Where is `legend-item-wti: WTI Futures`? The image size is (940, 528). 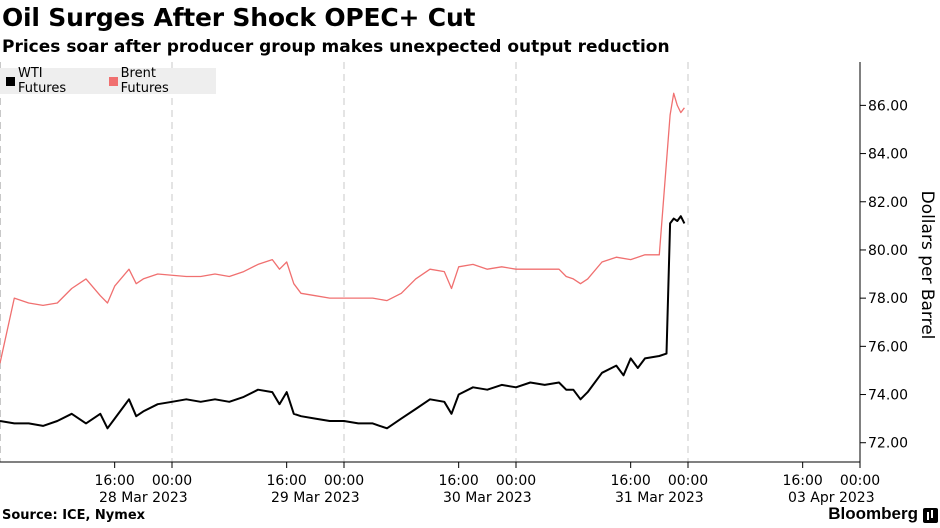
legend-item-wti: WTI Futures is located at coordinates (50, 81).